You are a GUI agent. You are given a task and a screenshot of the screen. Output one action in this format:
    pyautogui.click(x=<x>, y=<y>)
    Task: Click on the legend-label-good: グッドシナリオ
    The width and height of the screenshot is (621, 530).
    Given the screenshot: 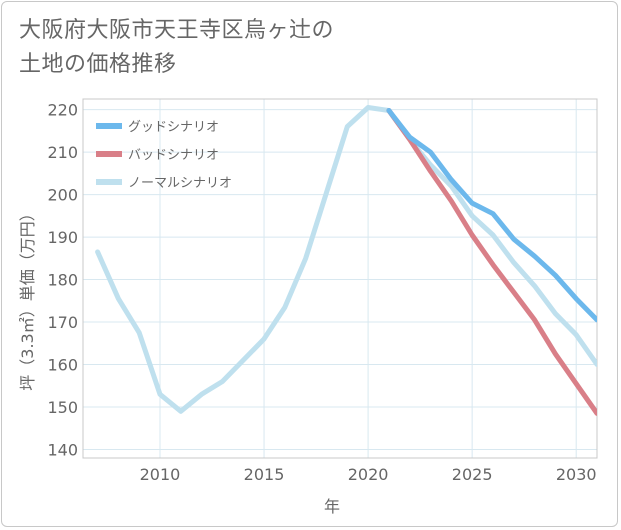 What is the action you would take?
    pyautogui.click(x=173, y=127)
    